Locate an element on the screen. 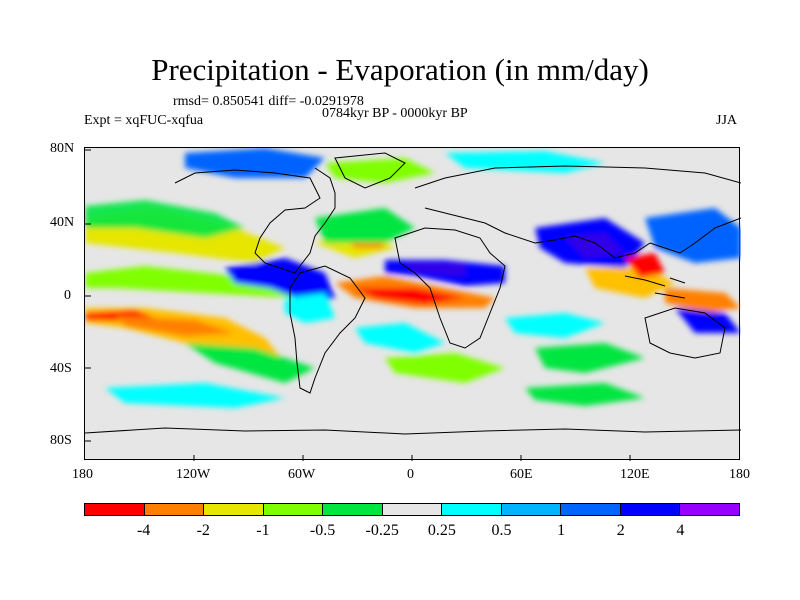 Image resolution: width=800 pixels, height=600 pixels. map-title: Precipitation - Evaporation (in mm/day) is located at coordinates (400, 69).